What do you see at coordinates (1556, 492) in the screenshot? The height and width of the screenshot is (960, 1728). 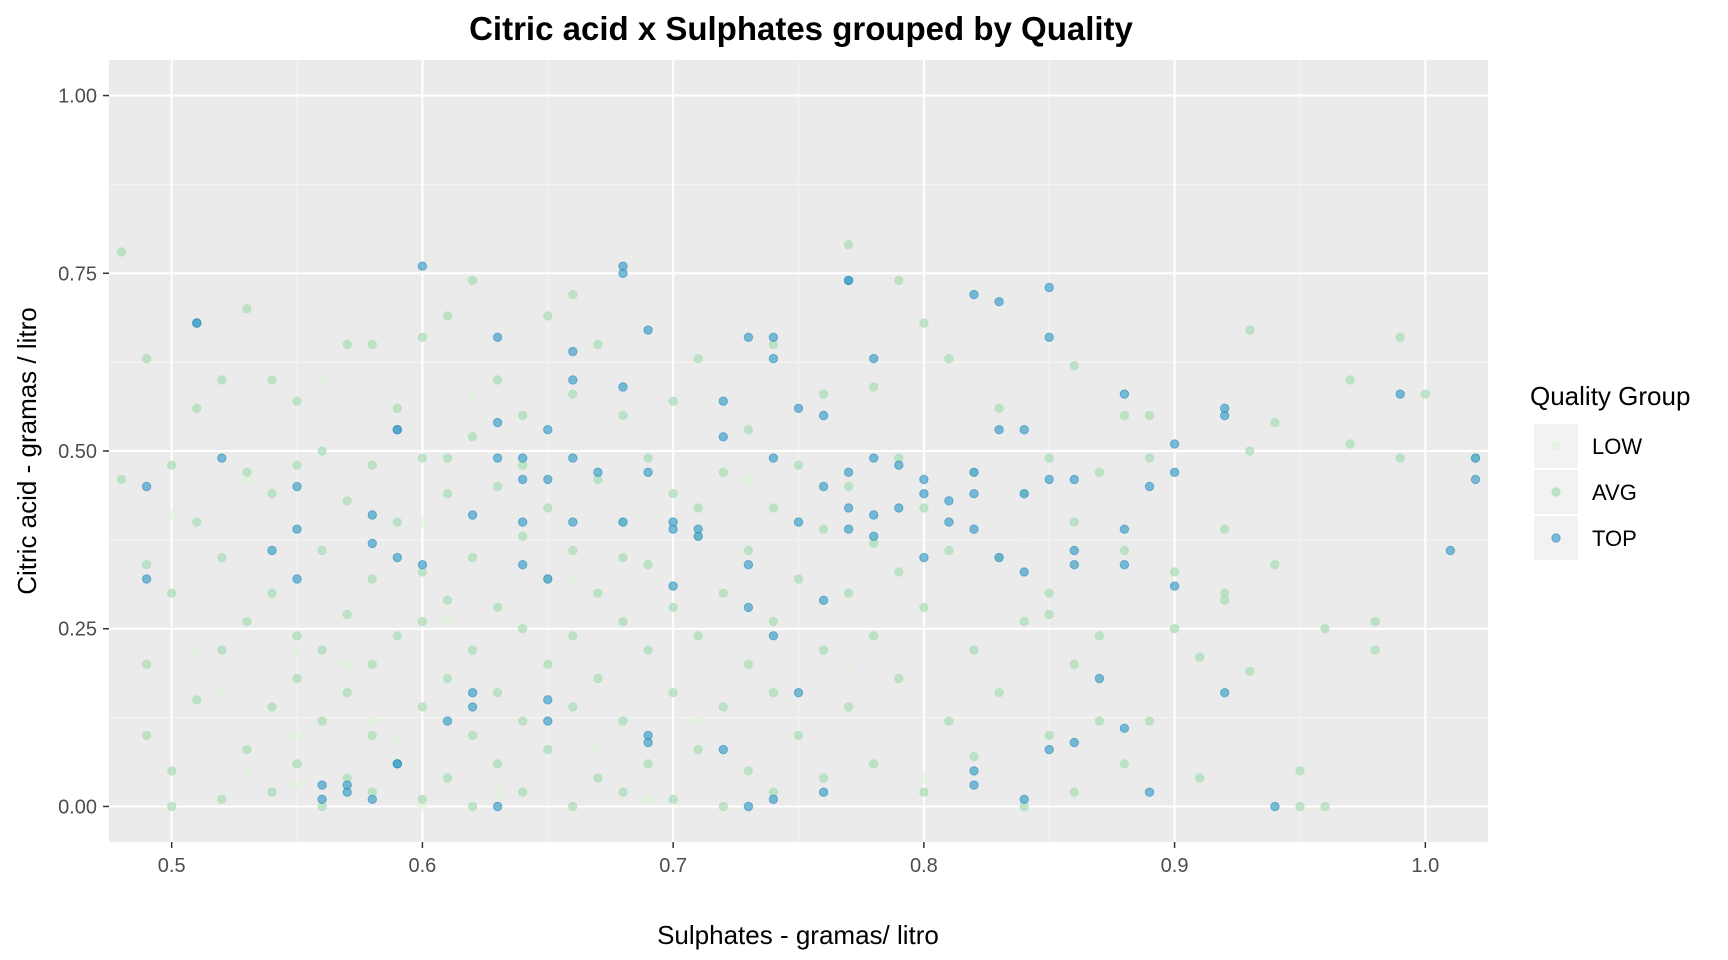 I see `legend-marker-avg` at bounding box center [1556, 492].